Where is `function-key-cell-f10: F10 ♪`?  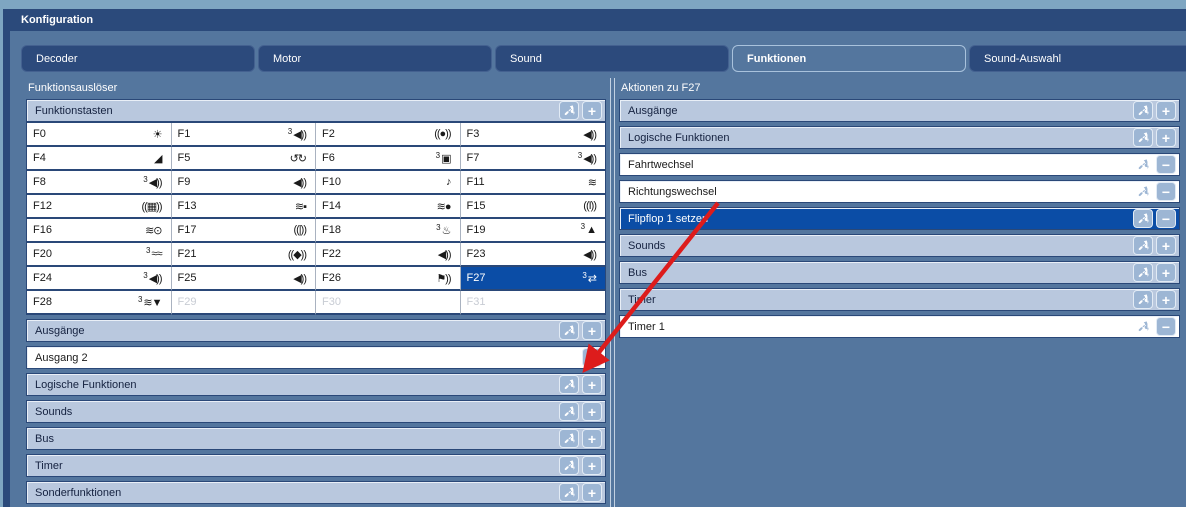 function-key-cell-f10: F10 ♪ is located at coordinates (388, 183).